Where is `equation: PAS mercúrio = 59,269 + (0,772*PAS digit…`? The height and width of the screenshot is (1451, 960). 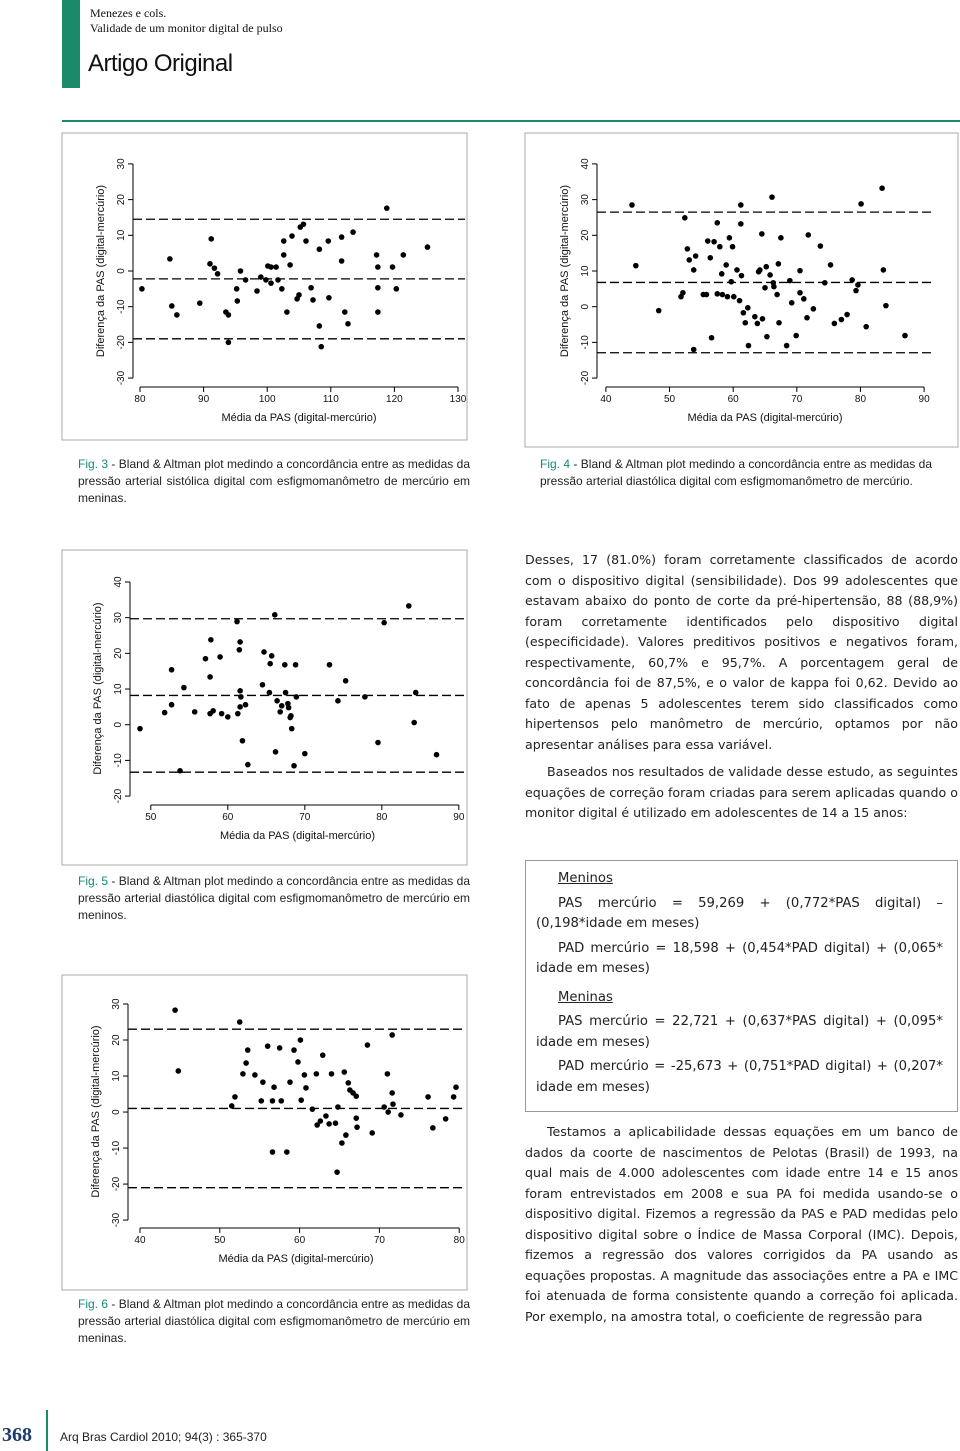 equation: PAS mercúrio = 59,269 + (0,772*PAS digit… is located at coordinates (739, 913).